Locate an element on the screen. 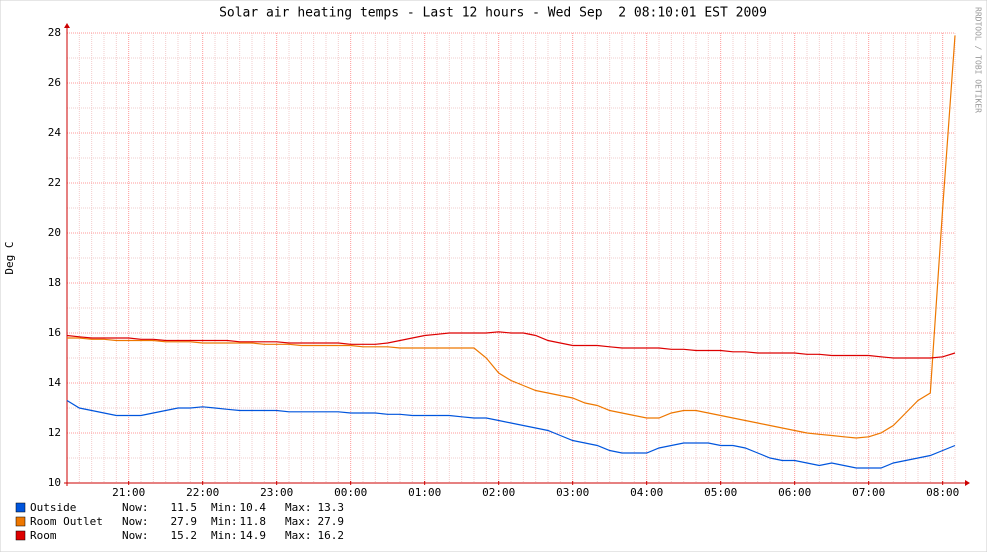 The image size is (987, 552). watermark: RRDTOOL / TOBI OETIKER is located at coordinates (978, 60).